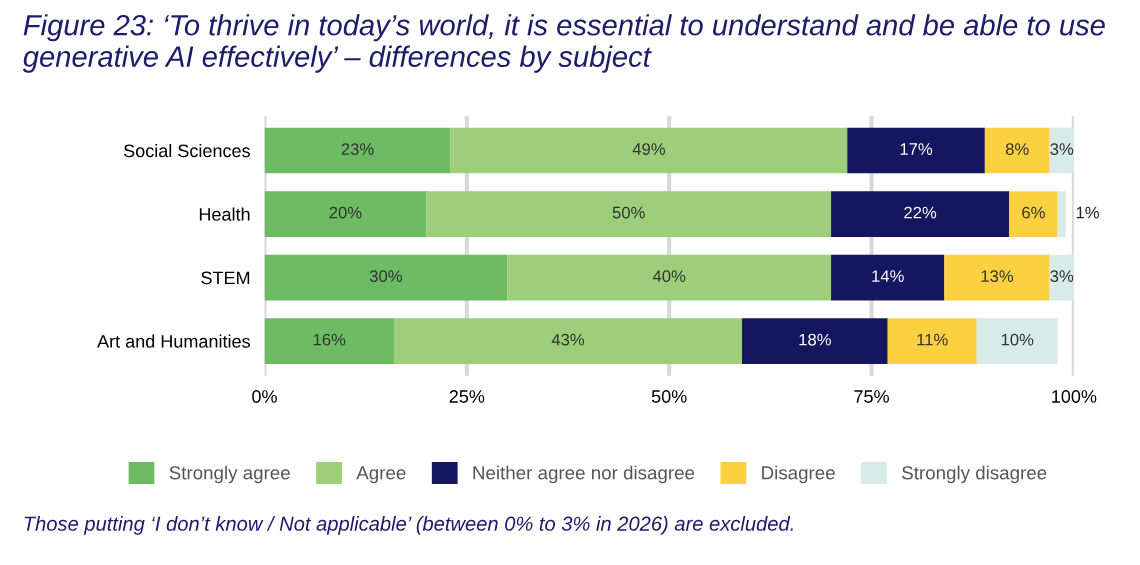 The image size is (1140, 565). Describe the element at coordinates (871, 396) in the screenshot. I see `x-tick-label: 75%` at that location.